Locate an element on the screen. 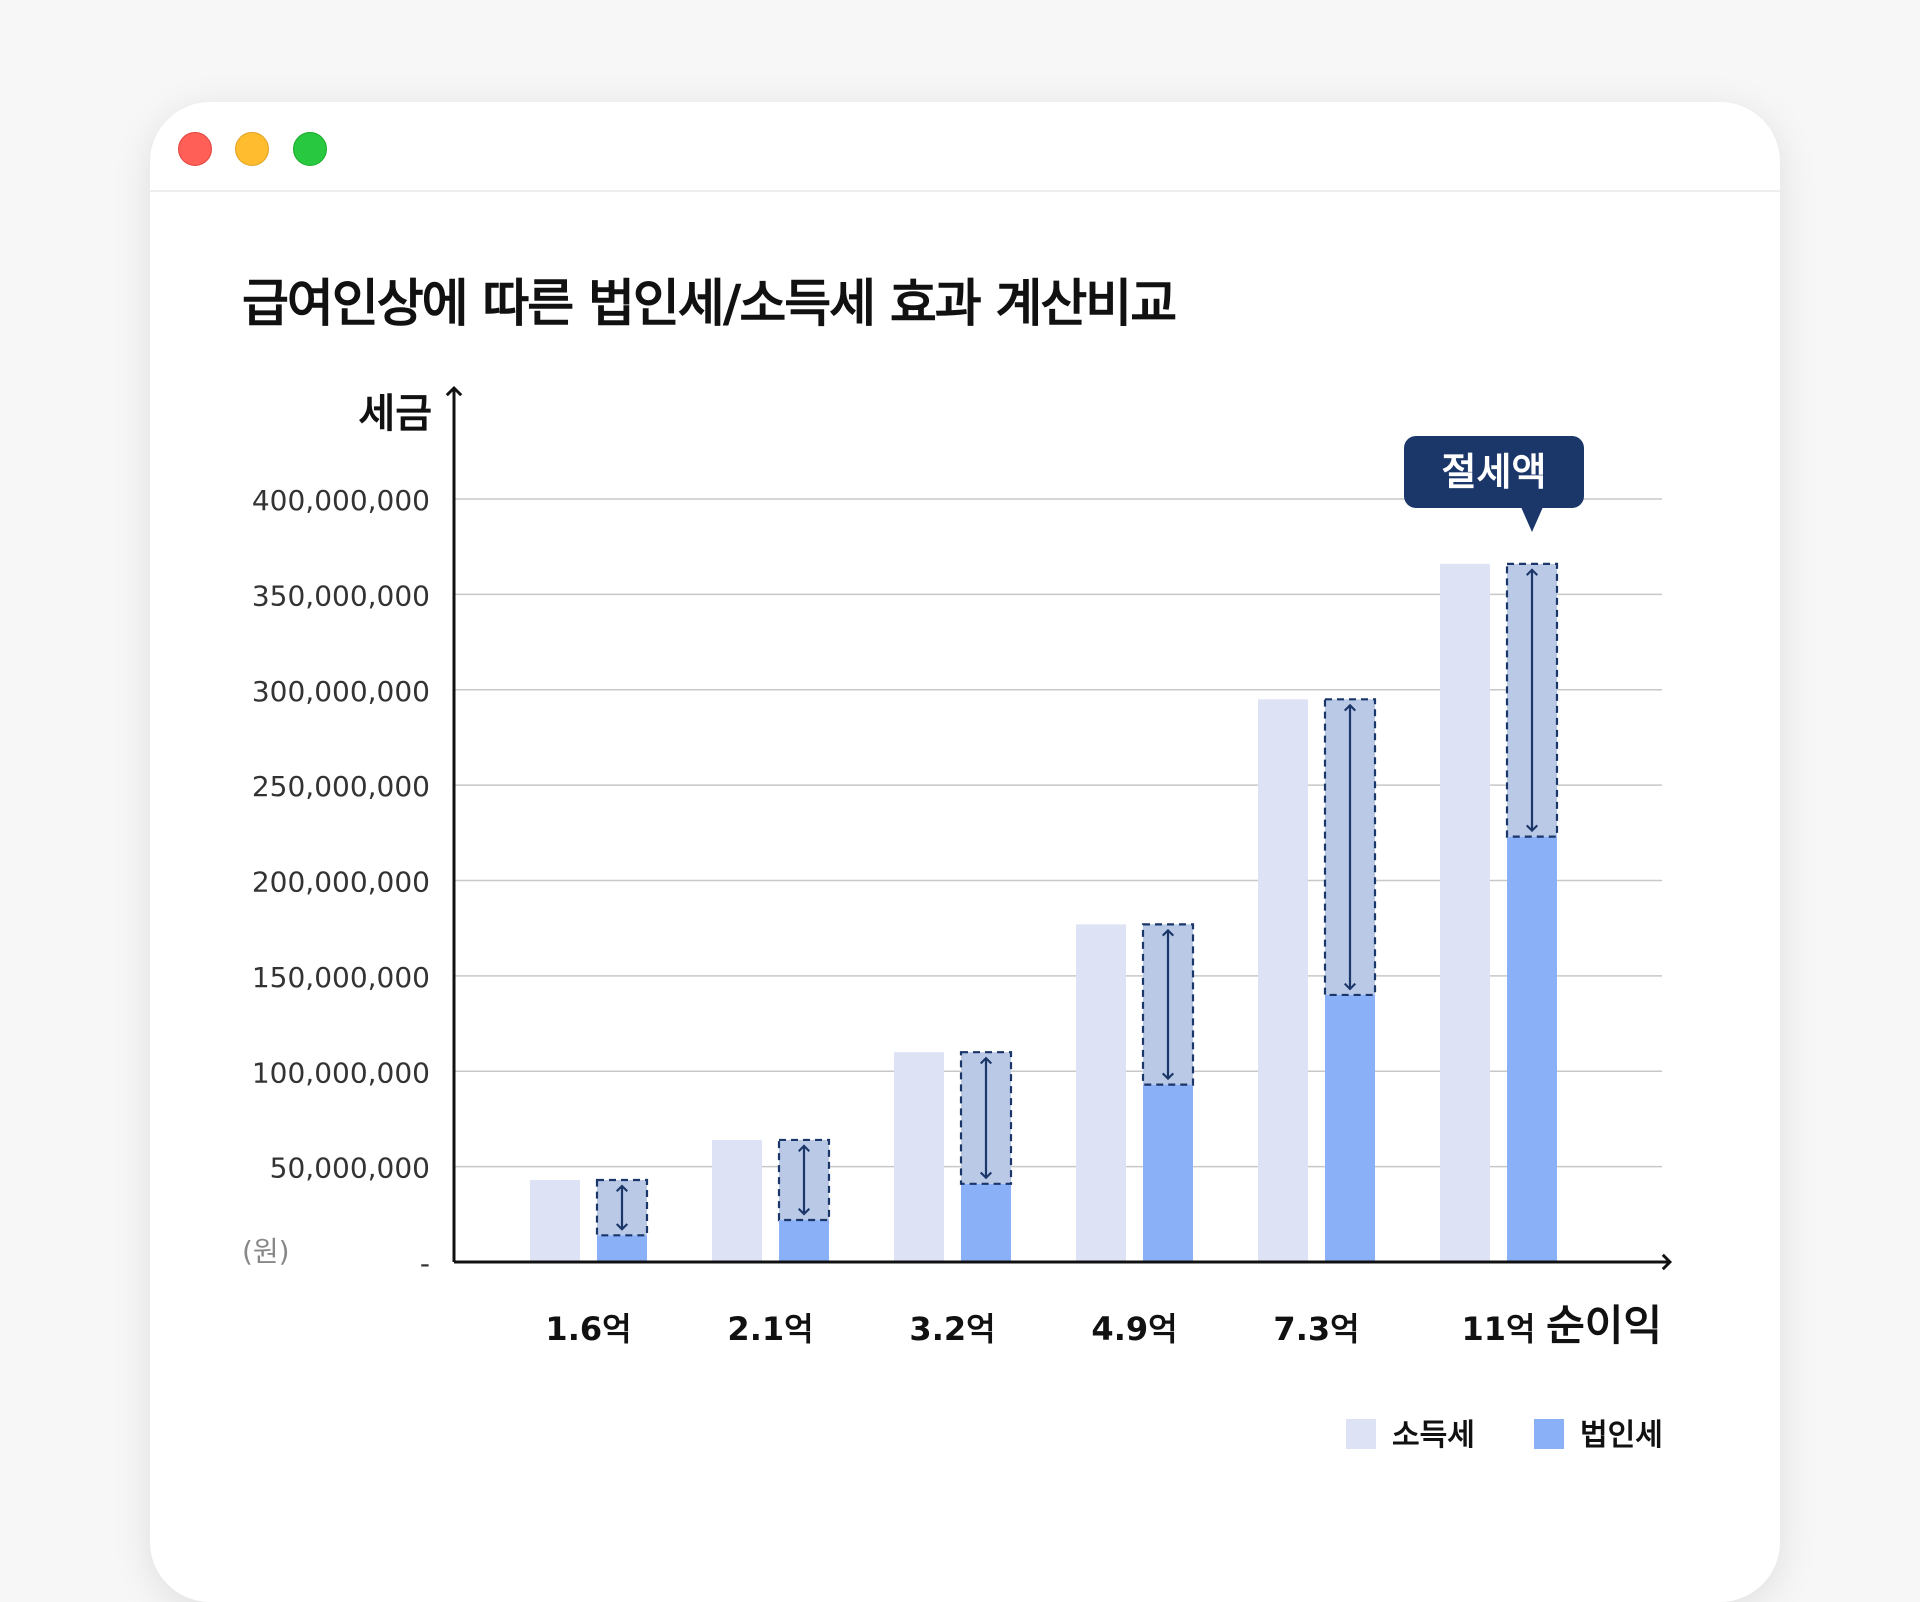 The height and width of the screenshot is (1602, 1920). x-tick-label: 3.2억 is located at coordinates (952, 1329).